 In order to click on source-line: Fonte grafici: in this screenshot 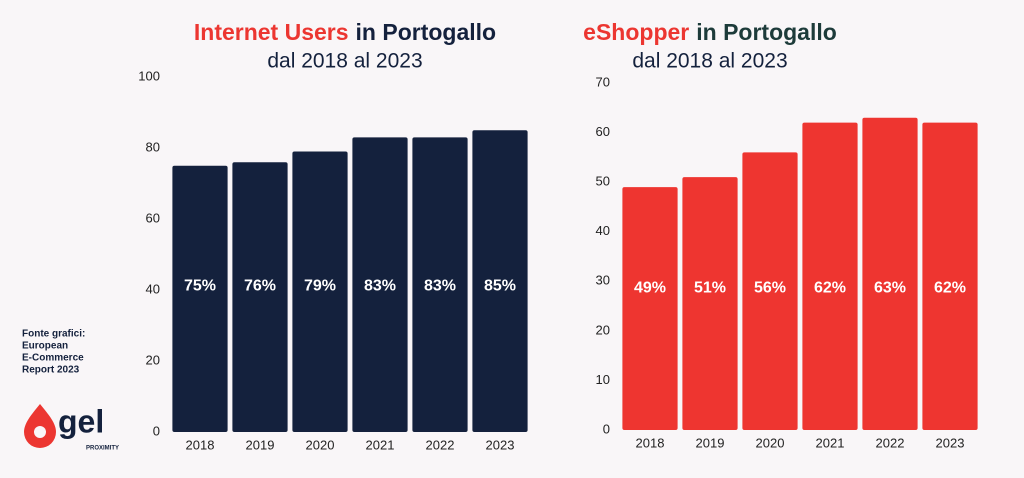, I will do `click(53, 334)`.